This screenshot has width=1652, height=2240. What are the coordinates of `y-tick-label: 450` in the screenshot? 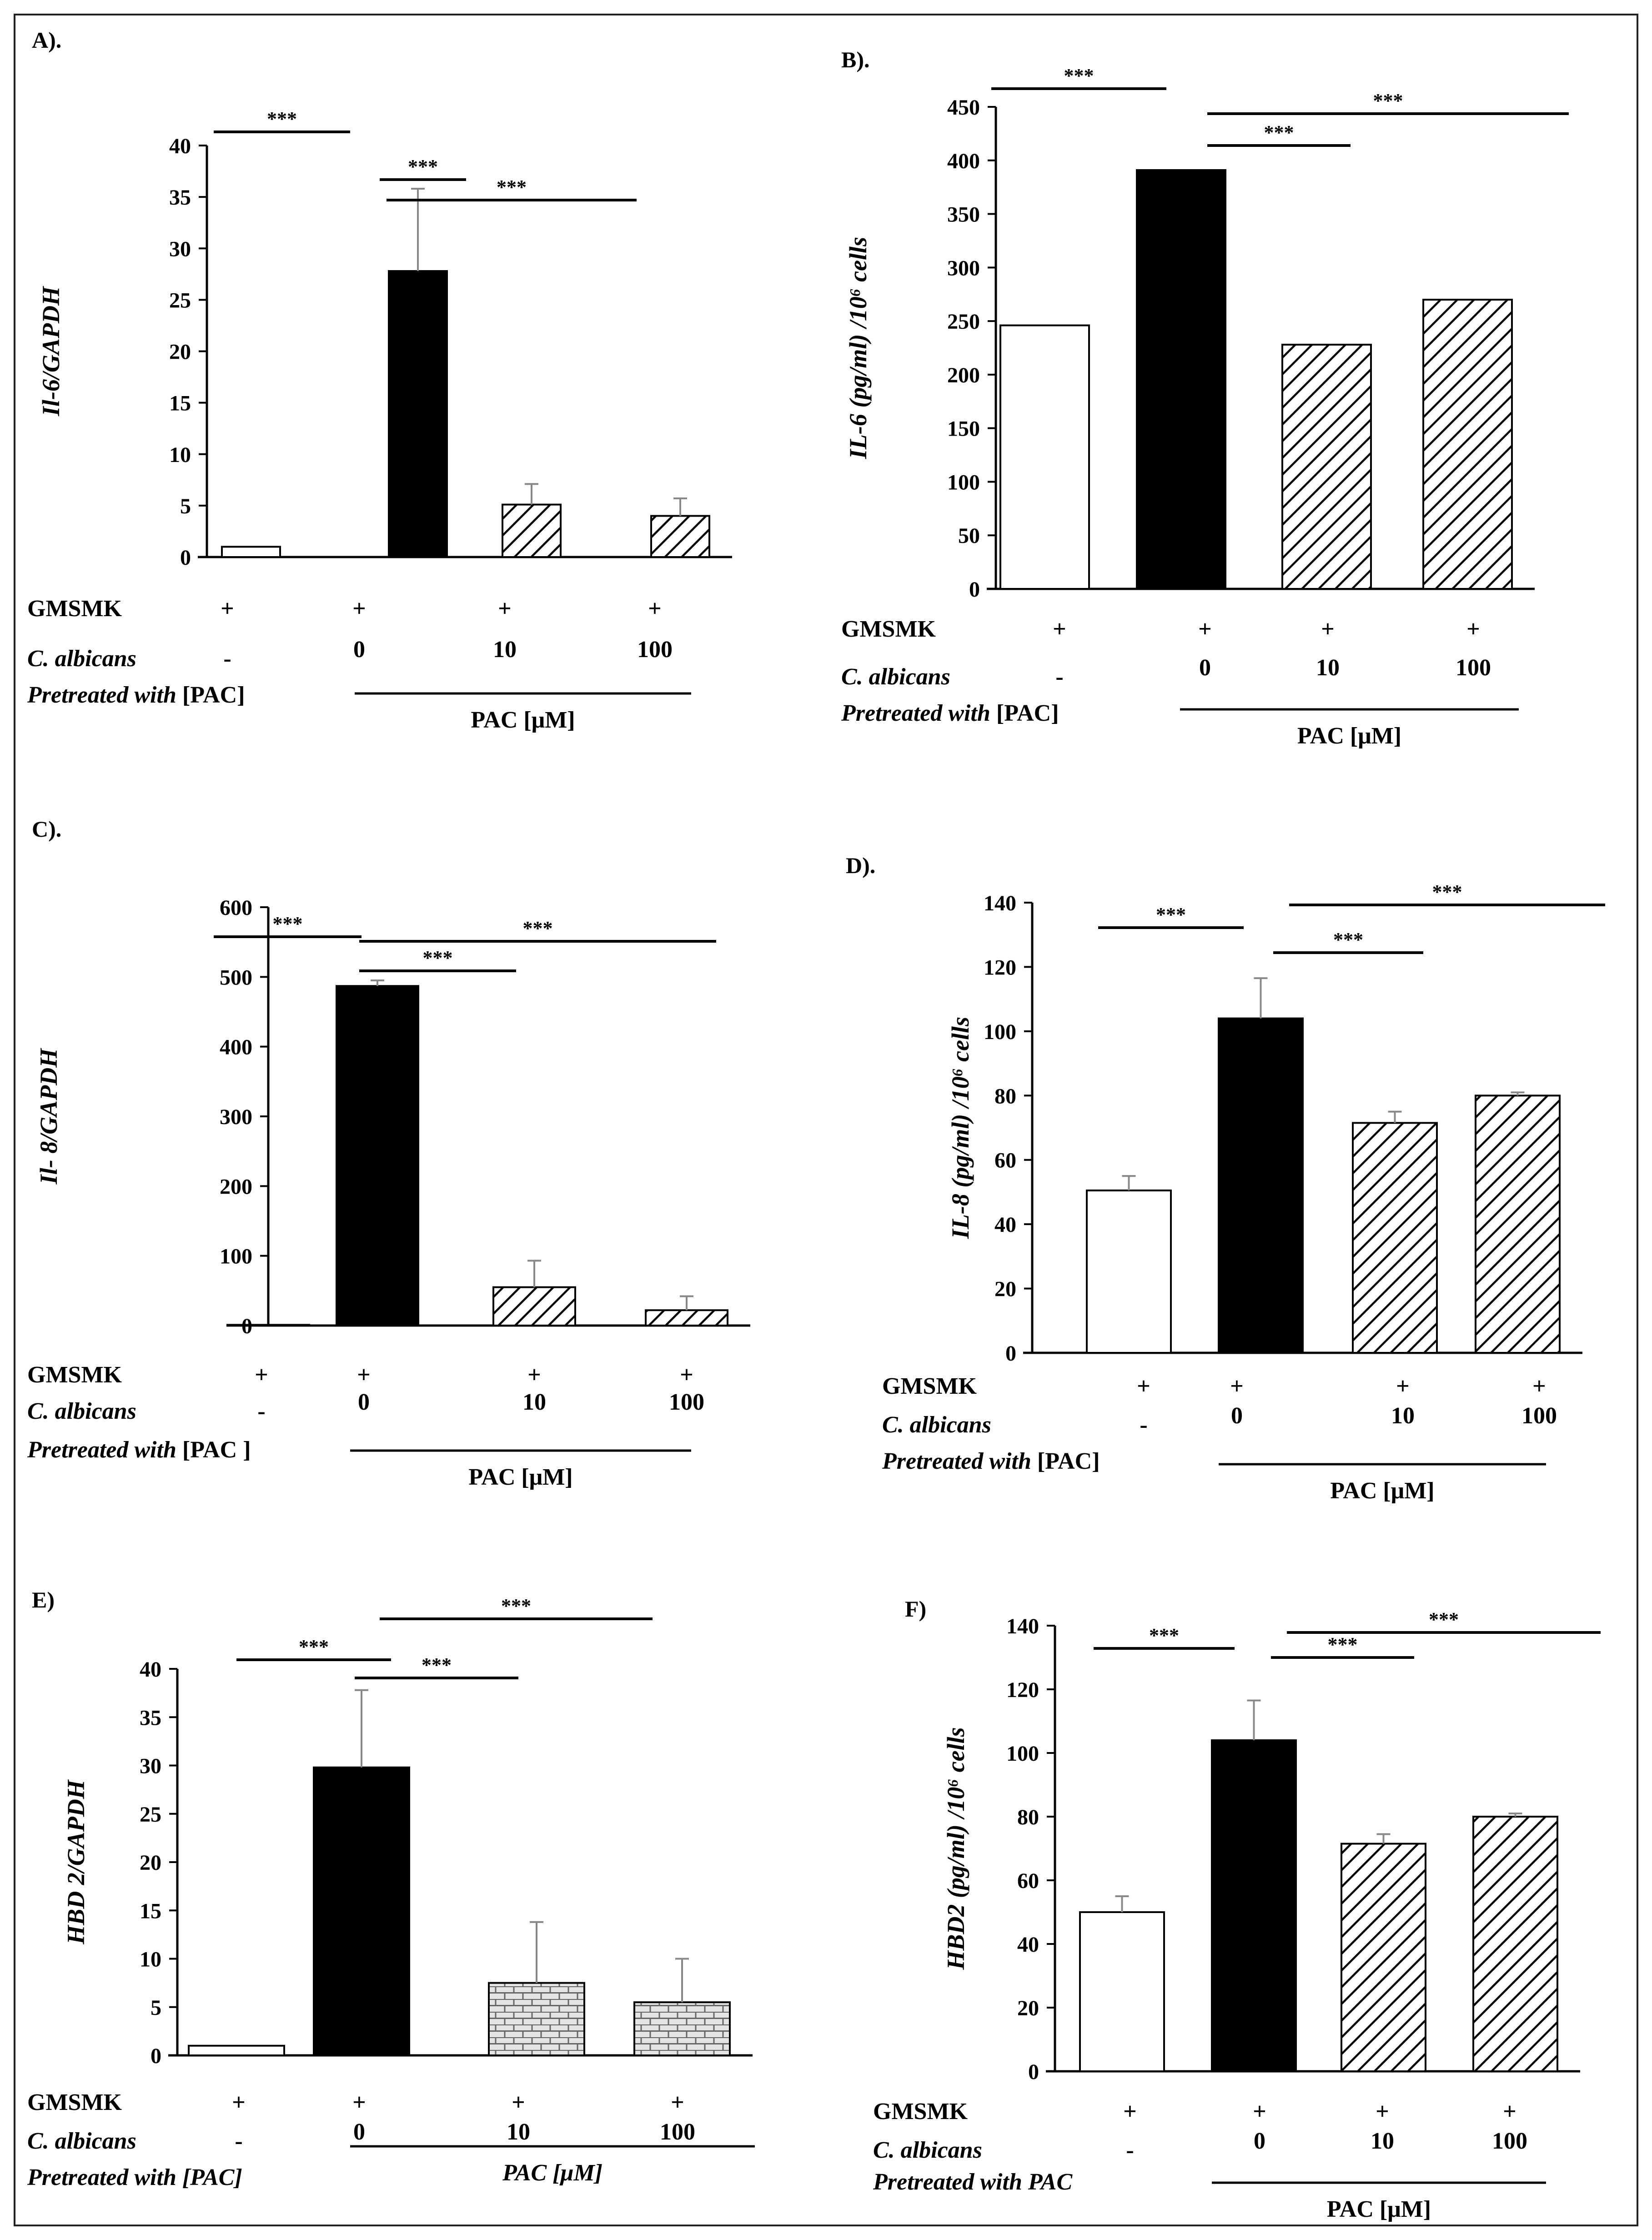 It's located at (964, 107).